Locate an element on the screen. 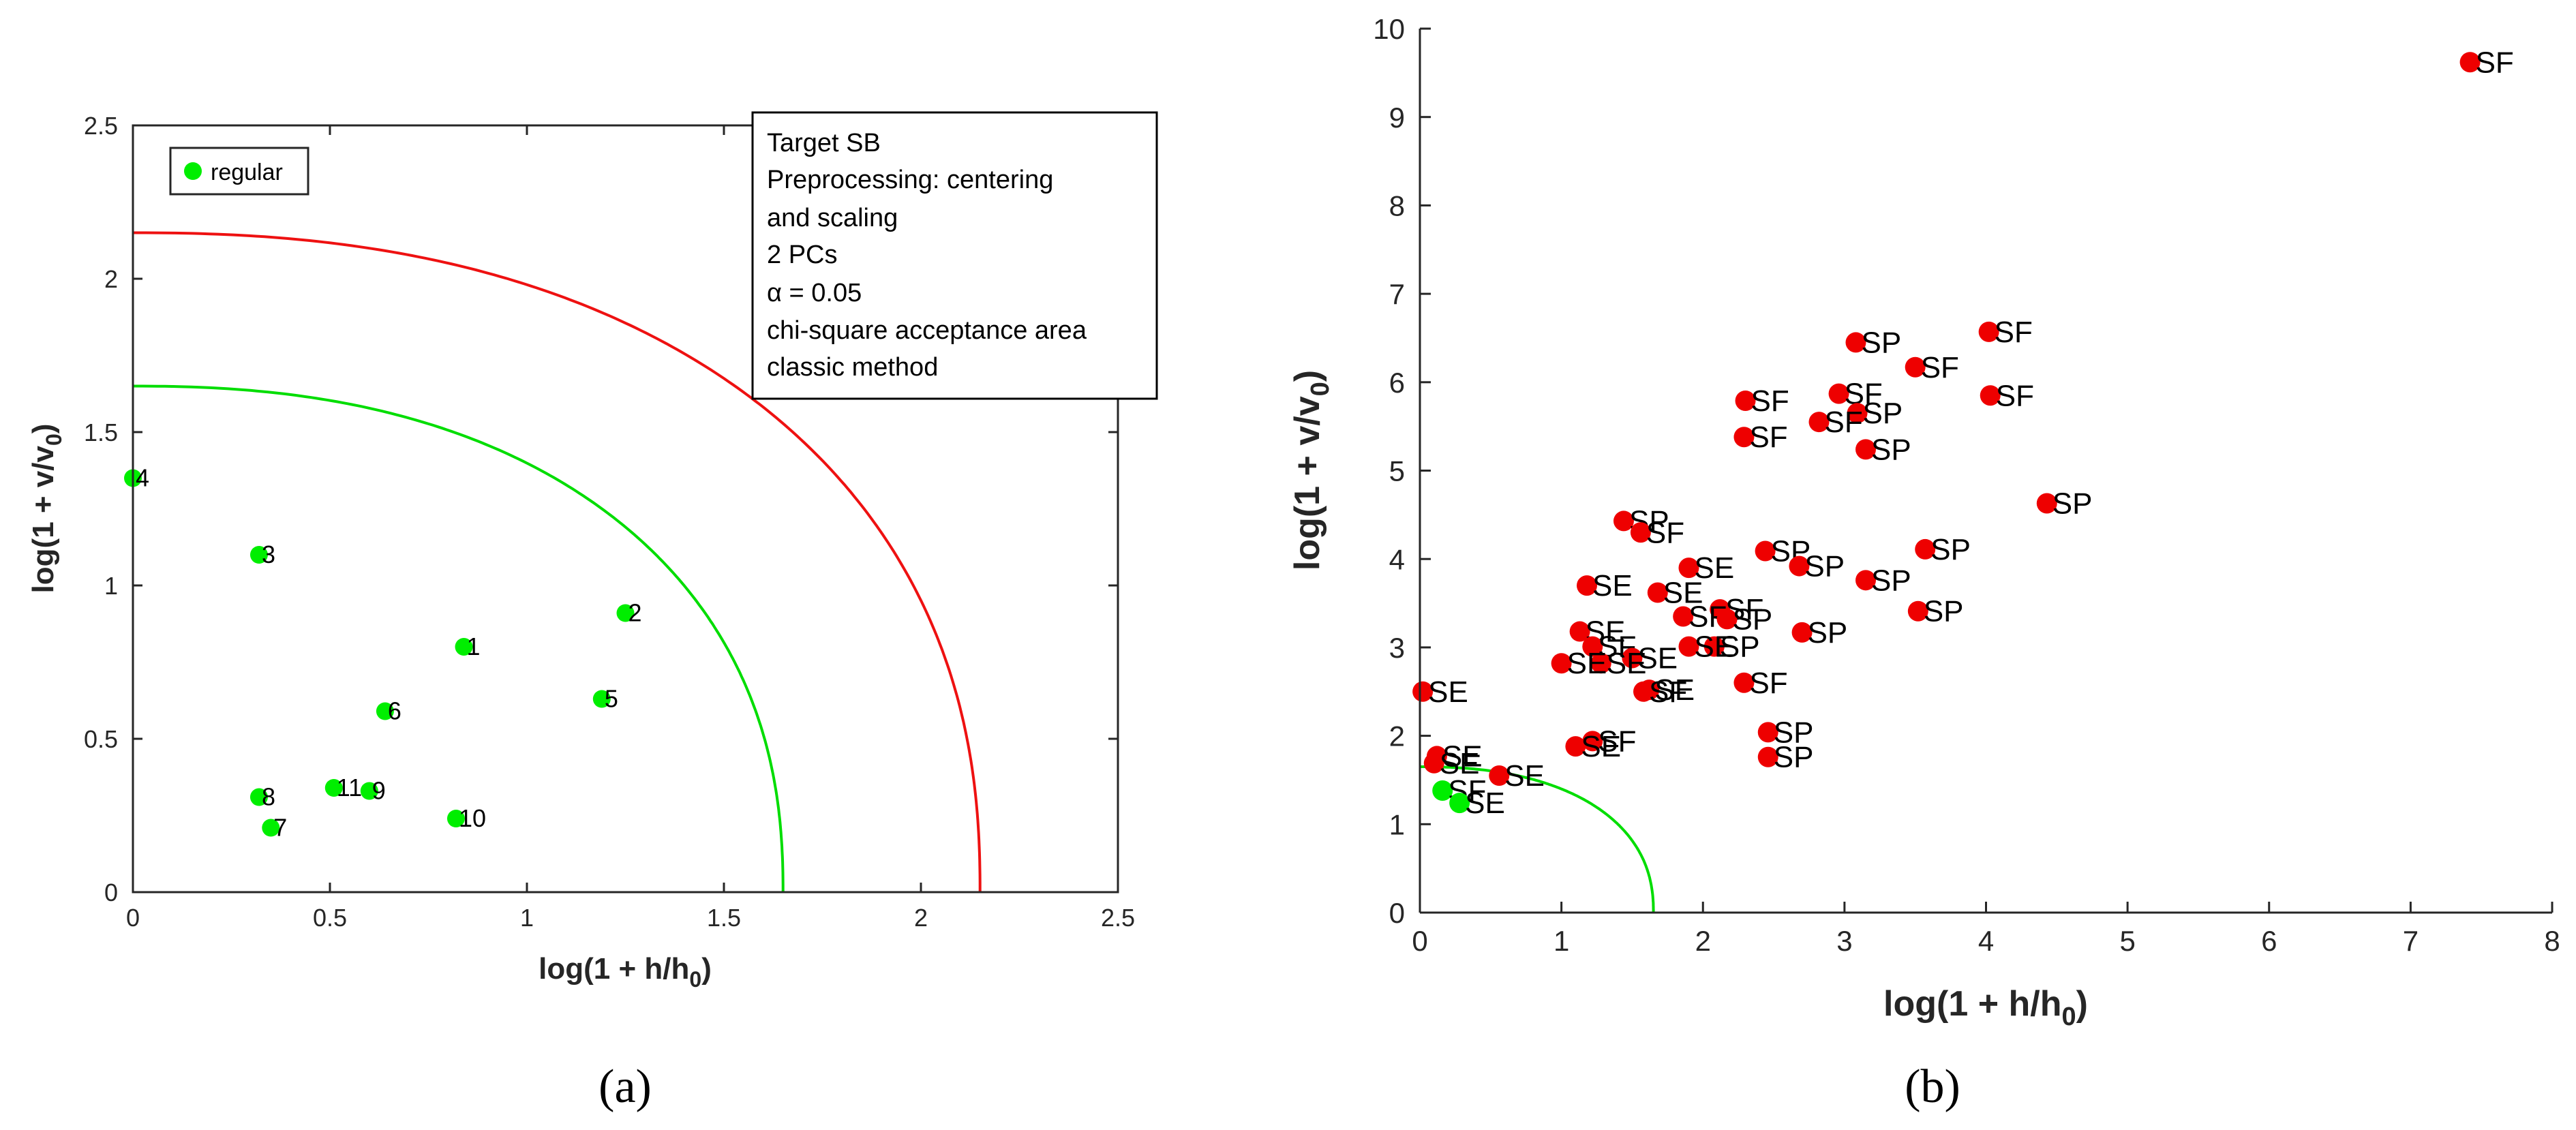  y-axis-title-a: log(1 + v/v0) is located at coordinates (46, 509).